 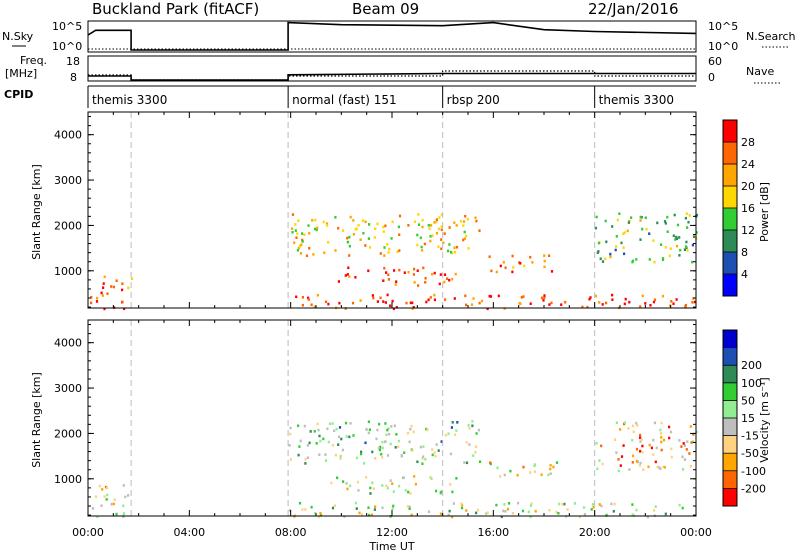 I want to click on colorbar-segment, so click(x=730, y=241).